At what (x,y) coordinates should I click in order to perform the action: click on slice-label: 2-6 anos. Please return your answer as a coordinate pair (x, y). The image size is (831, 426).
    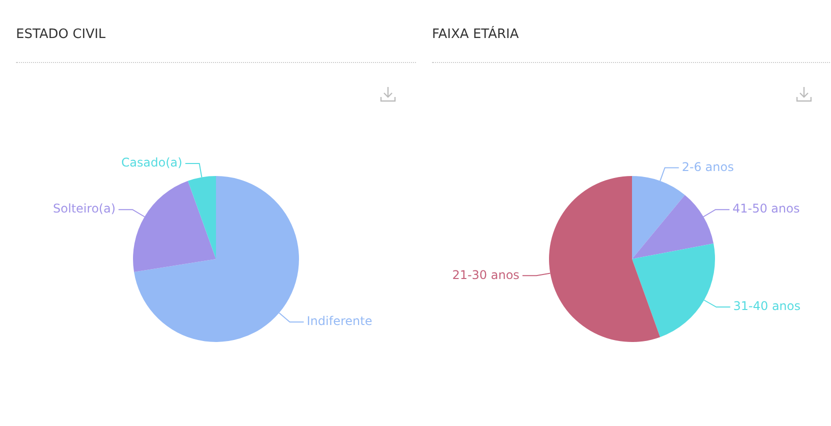
    Looking at the image, I should click on (708, 167).